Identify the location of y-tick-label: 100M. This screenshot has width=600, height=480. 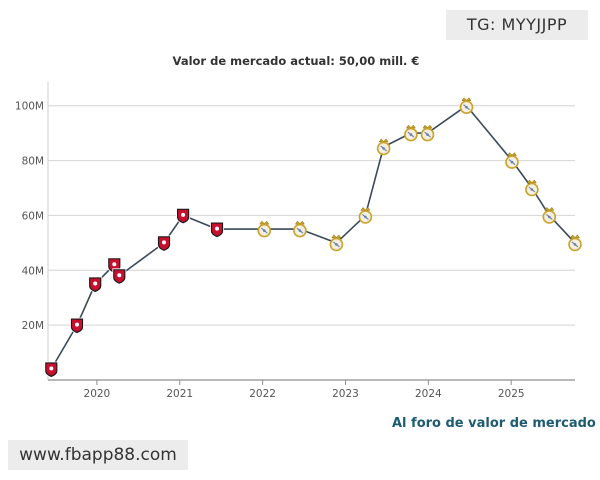
(29, 107).